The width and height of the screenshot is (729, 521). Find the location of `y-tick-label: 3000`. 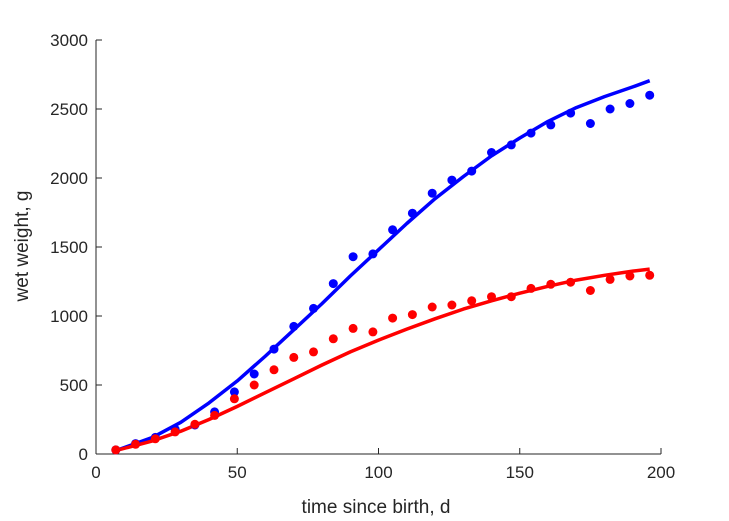

y-tick-label: 3000 is located at coordinates (69, 40).